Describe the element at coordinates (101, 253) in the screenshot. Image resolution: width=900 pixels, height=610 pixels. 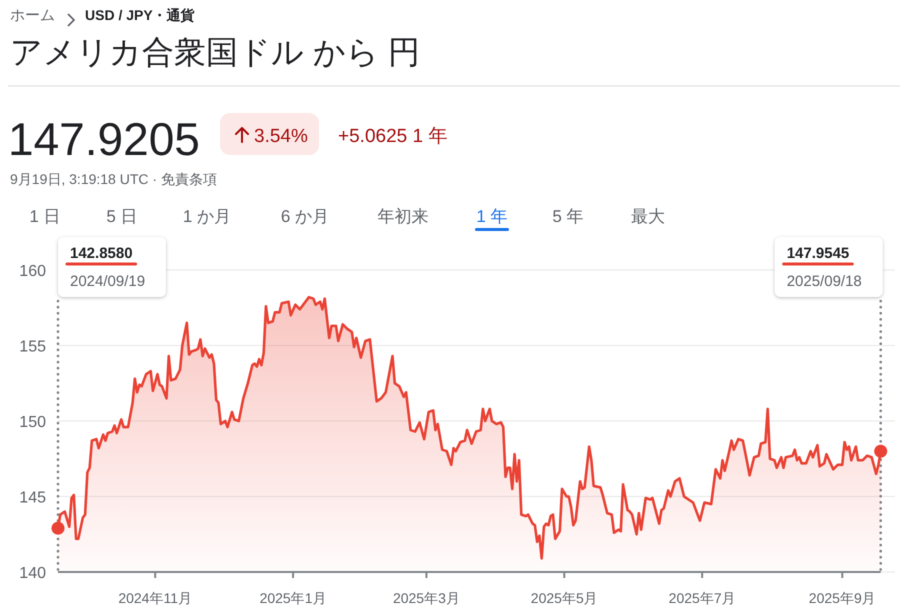
I see `text: 142.8580` at that location.